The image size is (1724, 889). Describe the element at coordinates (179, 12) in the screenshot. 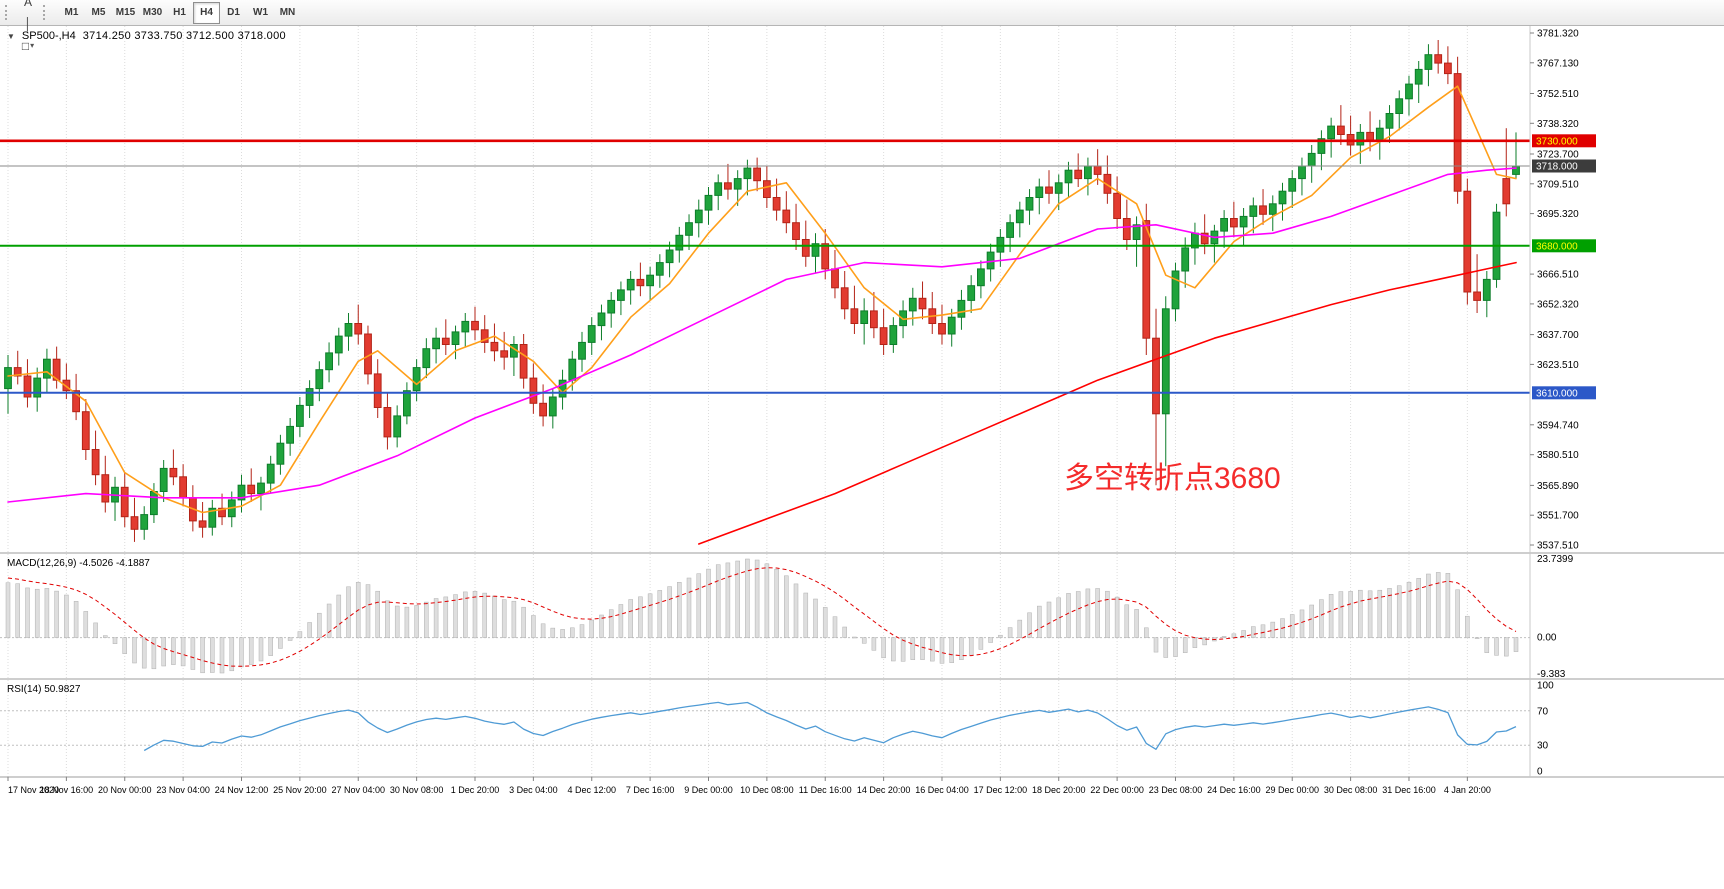

I see `timeframe-button-H1: H1` at that location.